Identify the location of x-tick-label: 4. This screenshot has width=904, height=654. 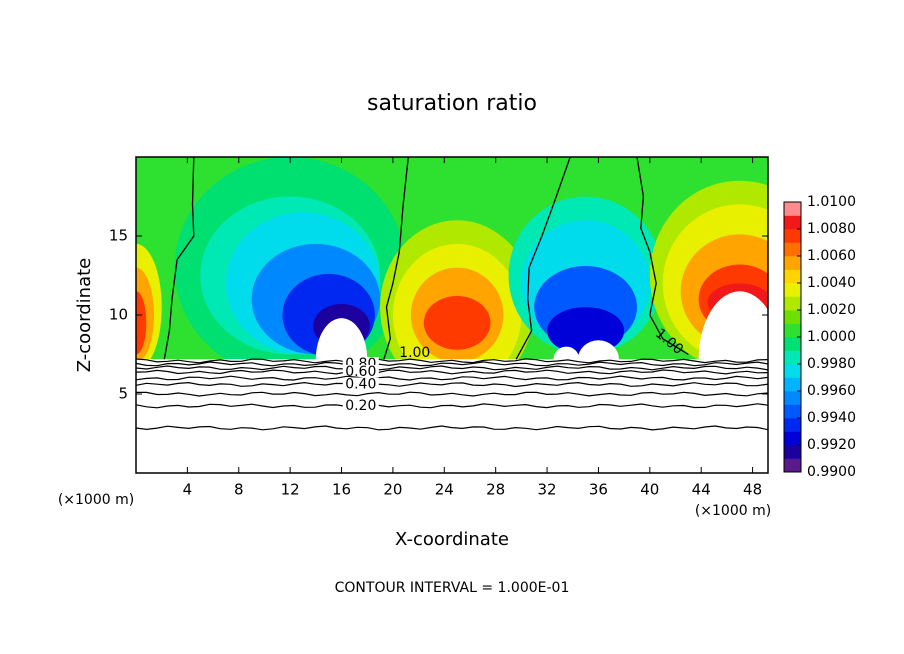
(188, 490).